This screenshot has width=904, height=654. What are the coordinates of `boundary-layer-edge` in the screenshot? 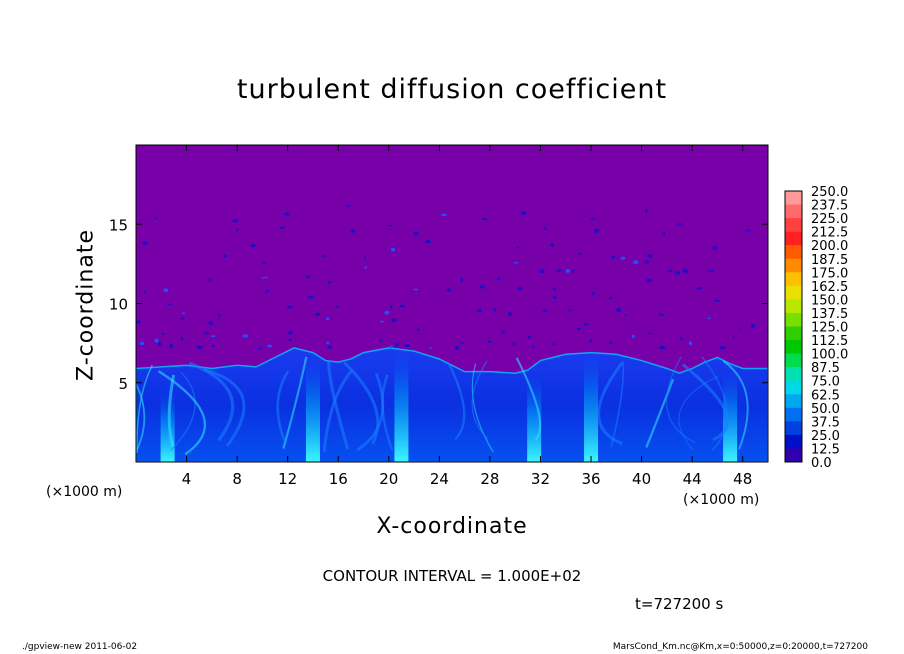 It's located at (452, 404).